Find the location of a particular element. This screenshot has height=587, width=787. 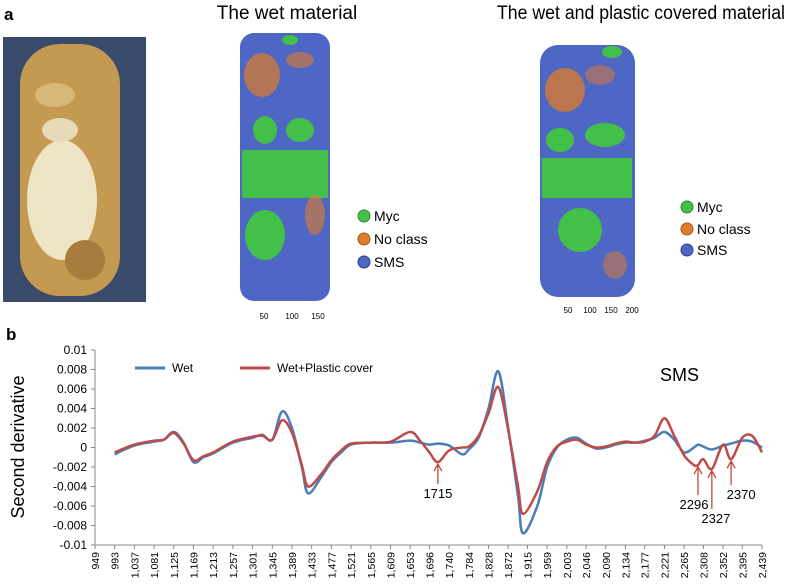

x-tick-label: 2,046 is located at coordinates (587, 565).